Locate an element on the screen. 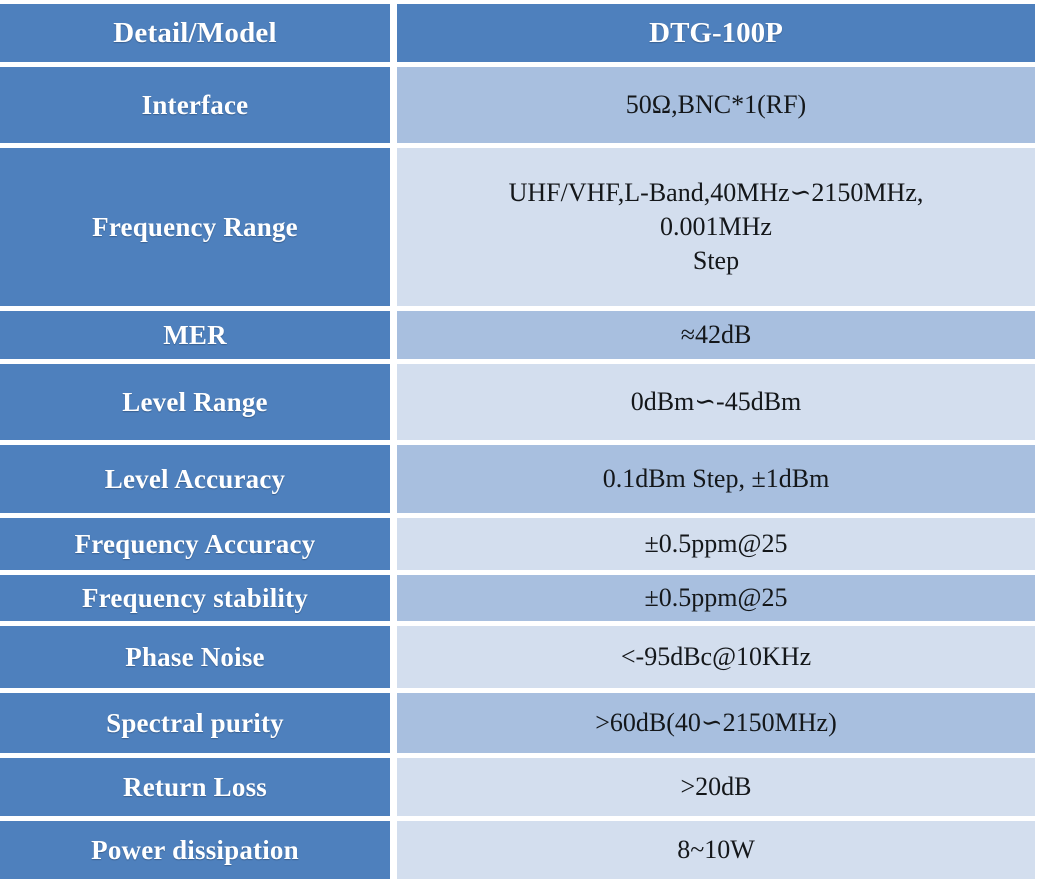  table-row-phase-noise: Phase Noise <-95dBc@10KHz is located at coordinates (522, 657).